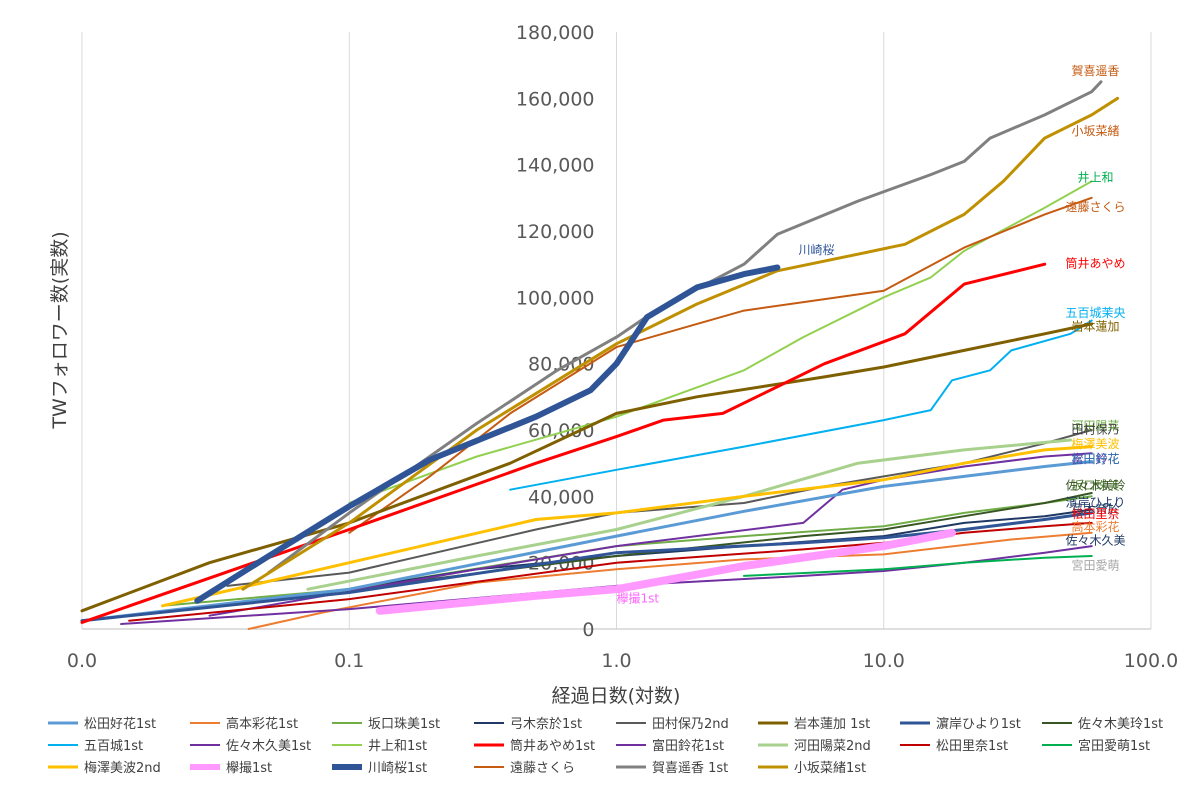 The width and height of the screenshot is (1200, 787). What do you see at coordinates (60, 330) in the screenshot?
I see `y-axis-title: TWフォロワー数(実数)` at bounding box center [60, 330].